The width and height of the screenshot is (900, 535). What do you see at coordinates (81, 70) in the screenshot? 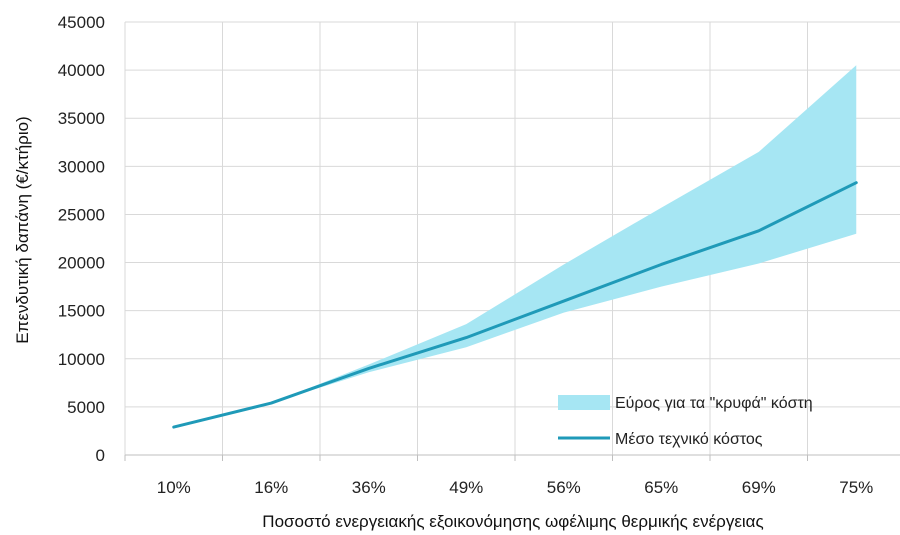
I see `y-tick-label: 40000` at bounding box center [81, 70].